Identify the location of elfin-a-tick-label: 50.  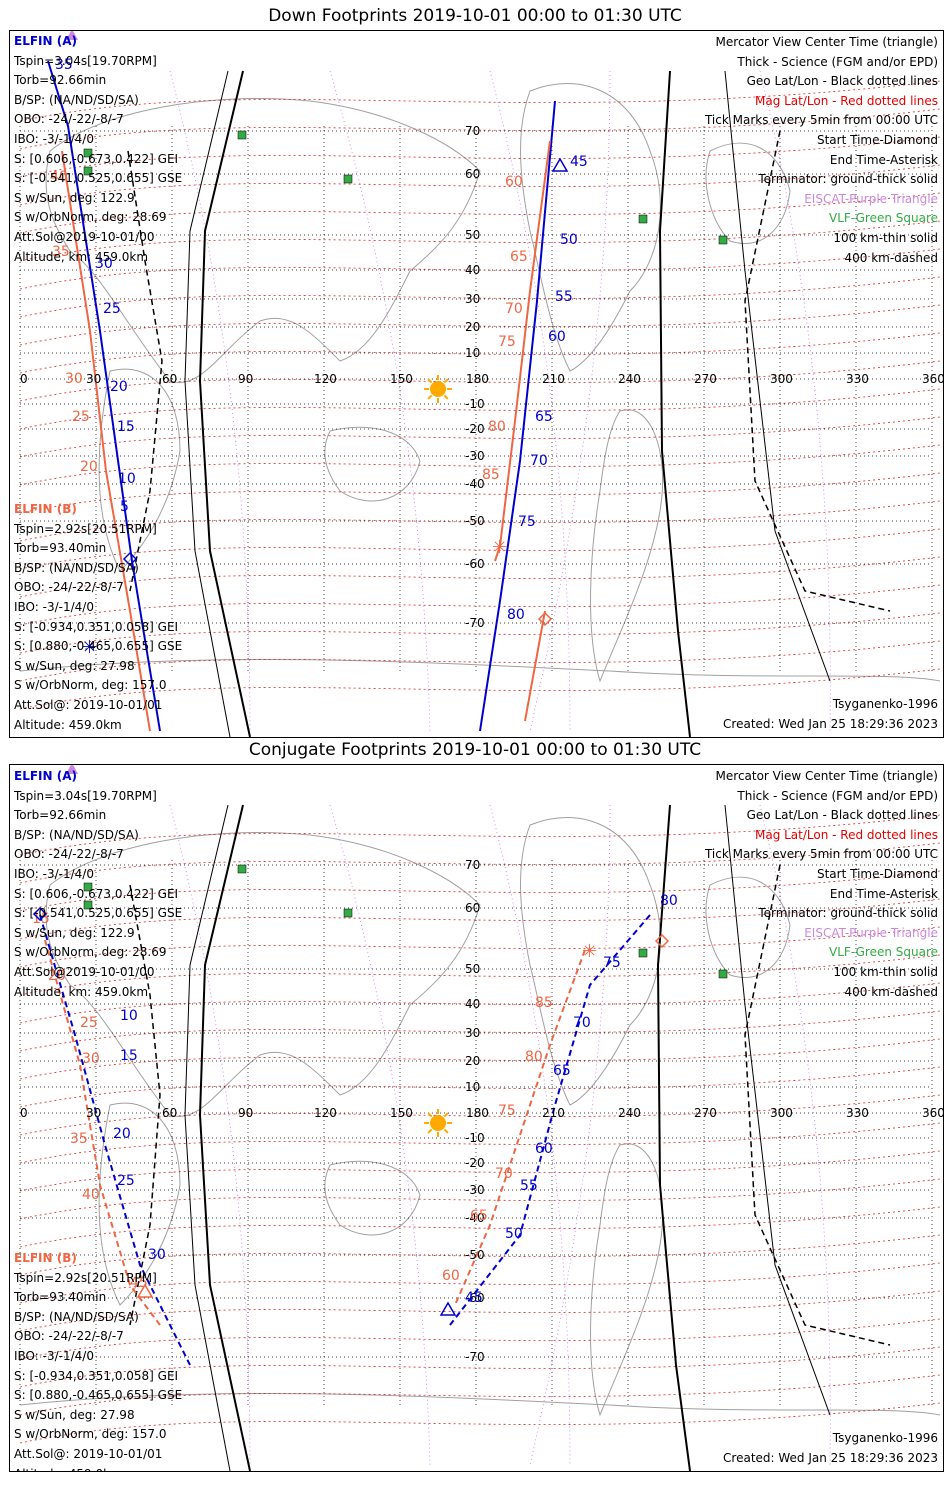
(514, 1234).